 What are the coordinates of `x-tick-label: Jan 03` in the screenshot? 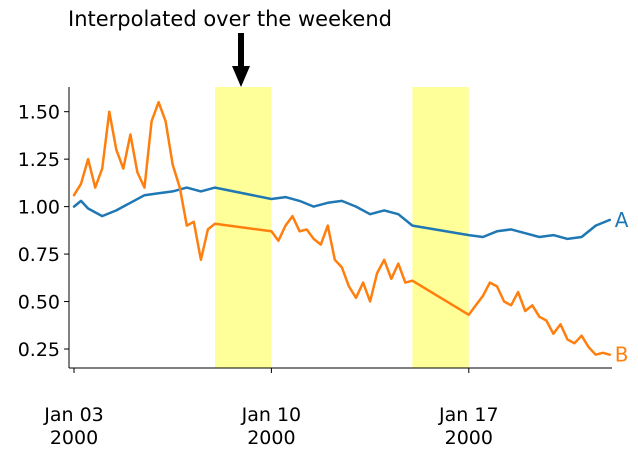 It's located at (73, 415).